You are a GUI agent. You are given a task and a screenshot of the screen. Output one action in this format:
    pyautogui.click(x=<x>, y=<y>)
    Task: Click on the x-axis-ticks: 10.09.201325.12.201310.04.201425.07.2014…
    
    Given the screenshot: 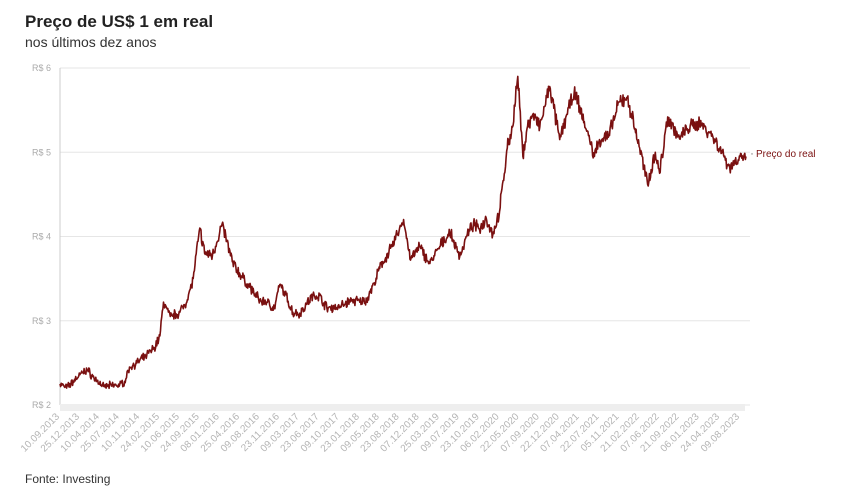 What is the action you would take?
    pyautogui.click(x=380, y=432)
    